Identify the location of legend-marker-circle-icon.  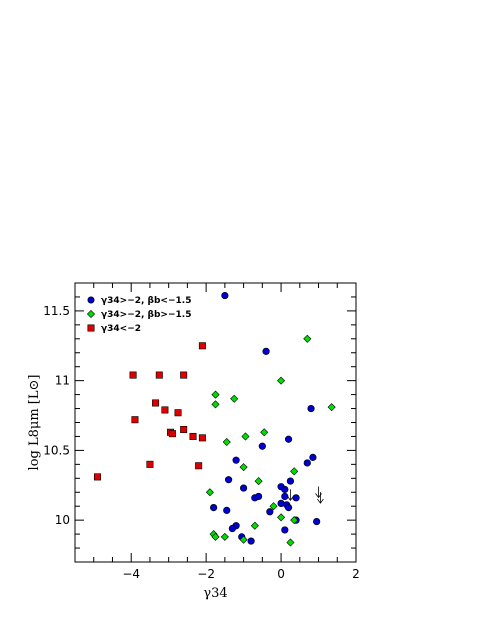
(91, 300).